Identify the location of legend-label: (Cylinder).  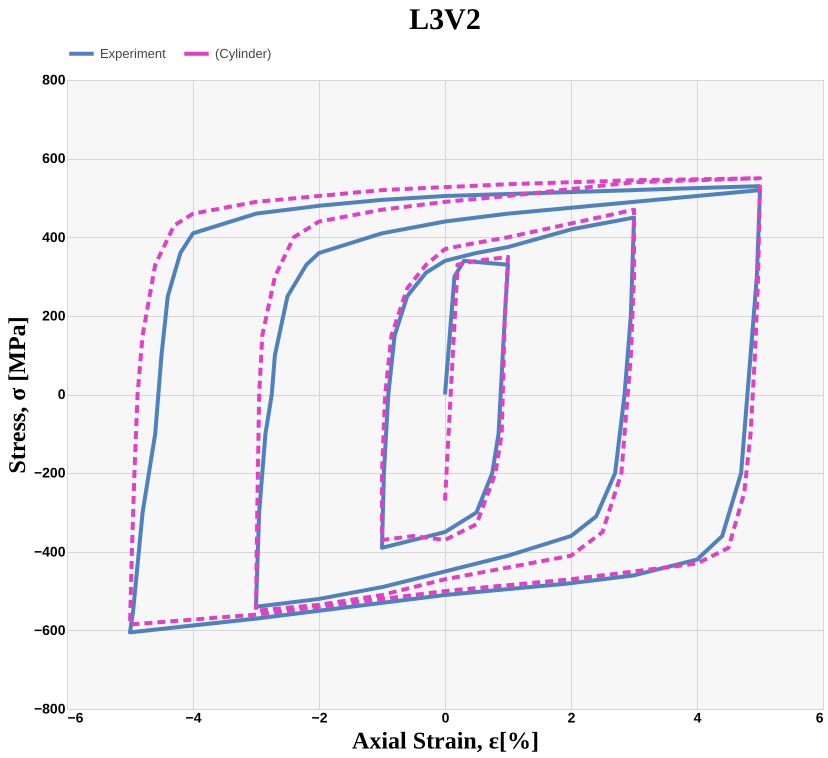
(243, 53).